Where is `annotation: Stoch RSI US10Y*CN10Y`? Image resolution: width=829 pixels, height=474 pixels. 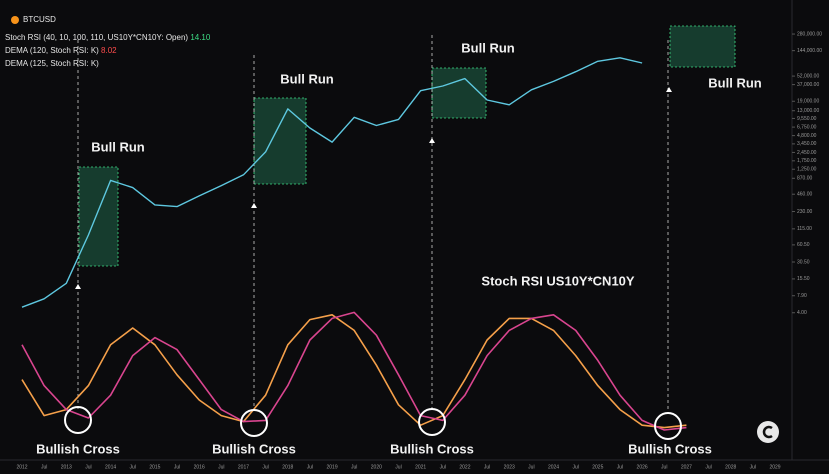
annotation: Stoch RSI US10Y*CN10Y is located at coordinates (557, 280).